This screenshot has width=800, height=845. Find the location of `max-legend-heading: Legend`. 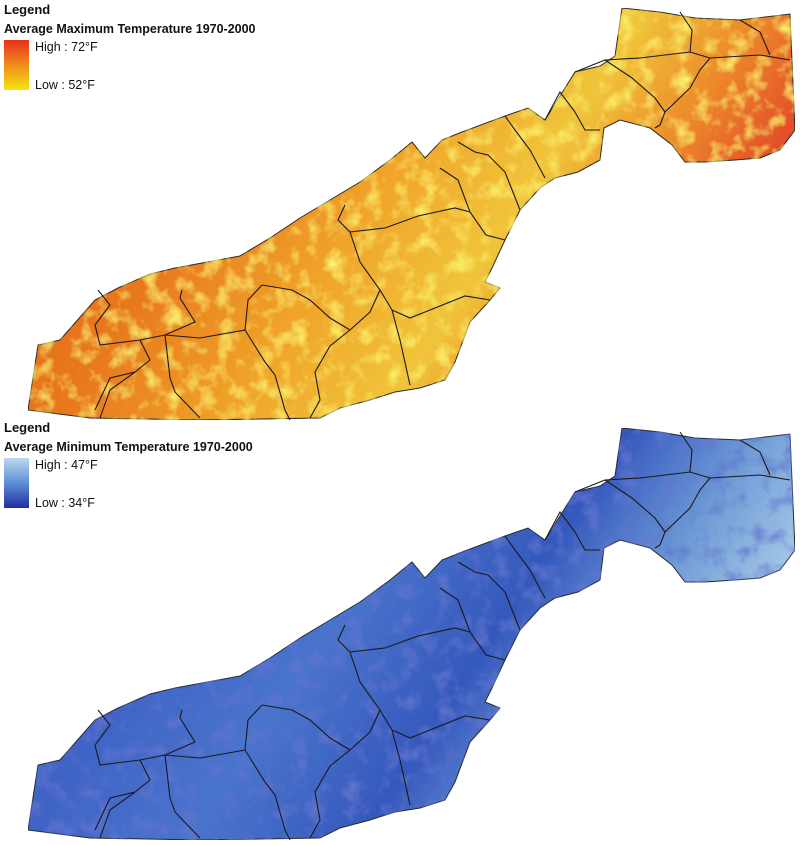

max-legend-heading: Legend is located at coordinates (27, 9).